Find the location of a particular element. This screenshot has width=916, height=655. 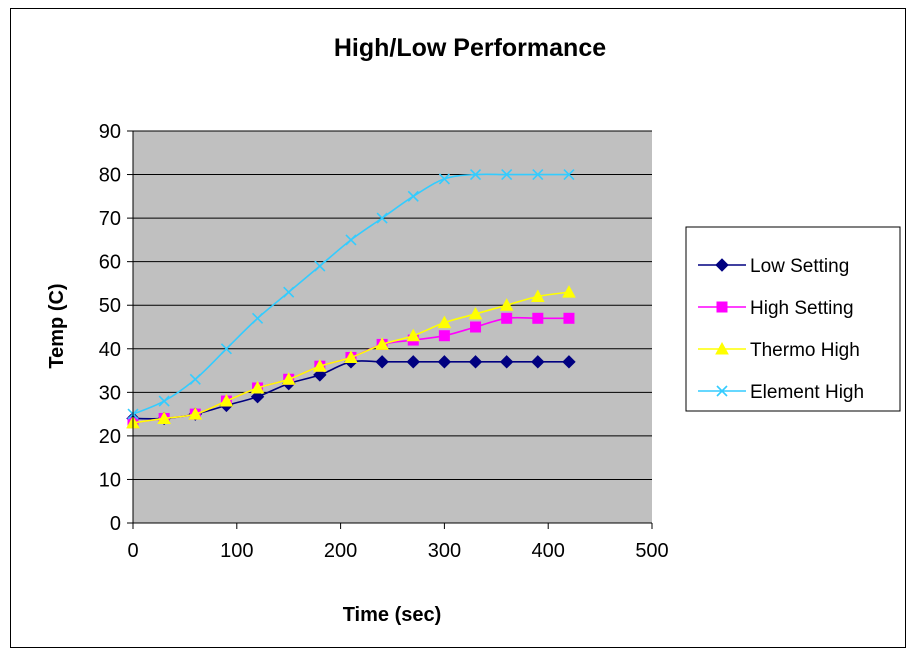

legend-label: Low Setting is located at coordinates (799, 266).